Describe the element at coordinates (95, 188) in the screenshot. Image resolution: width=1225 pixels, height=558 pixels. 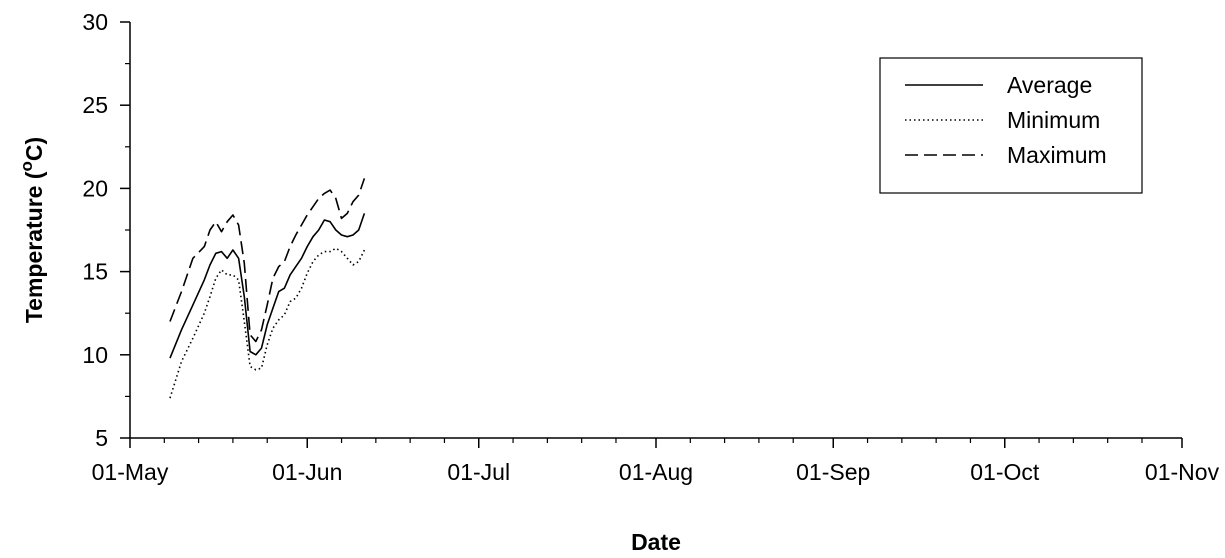
I see `y-tick-label: 20` at that location.